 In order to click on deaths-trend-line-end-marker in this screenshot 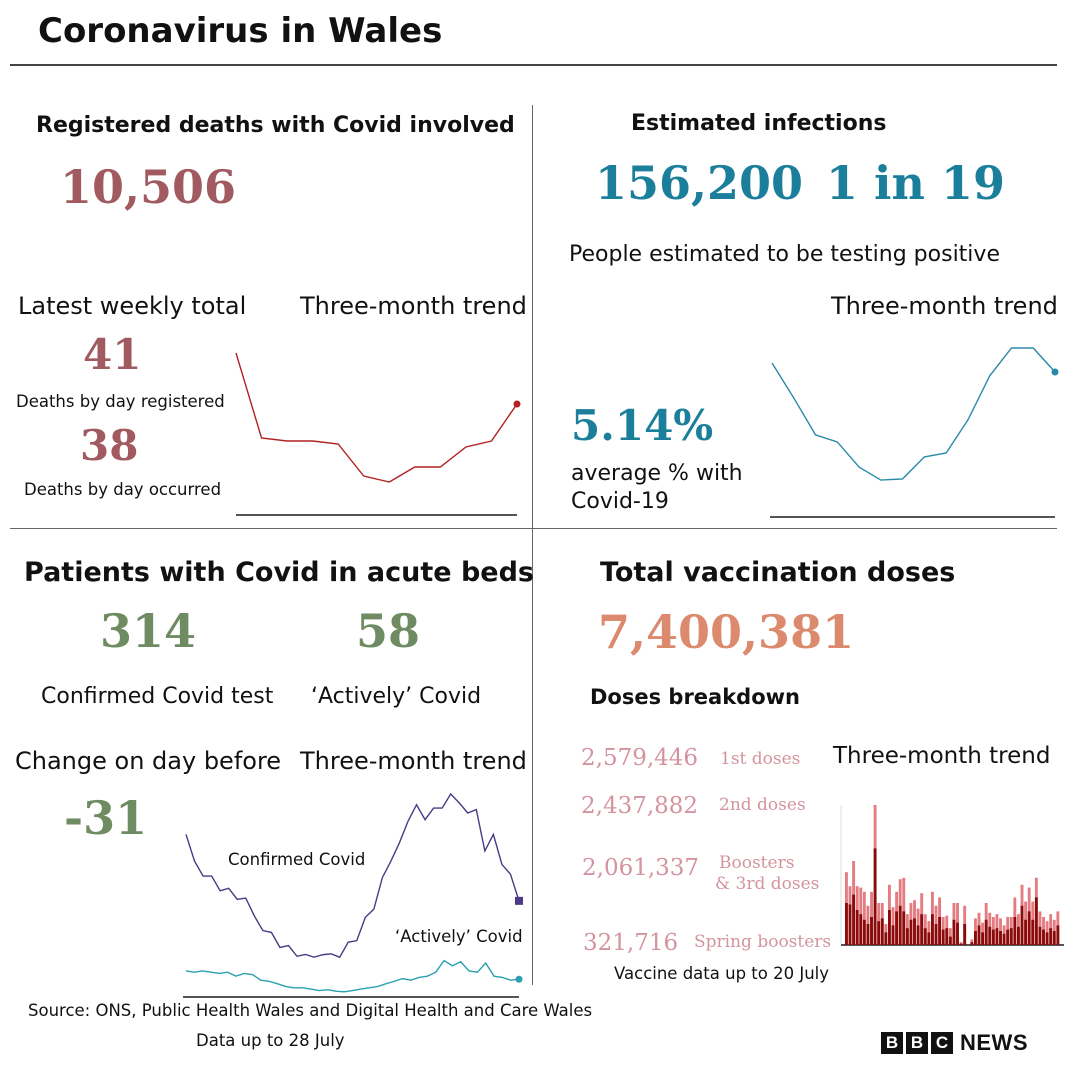, I will do `click(517, 404)`.